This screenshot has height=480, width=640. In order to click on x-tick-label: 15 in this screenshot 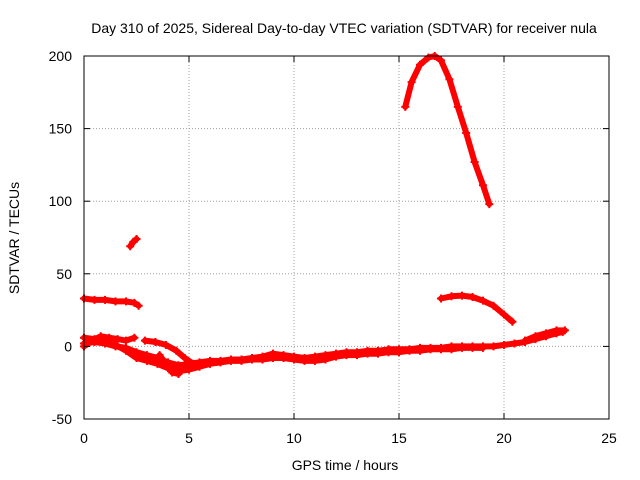, I will do `click(399, 438)`.